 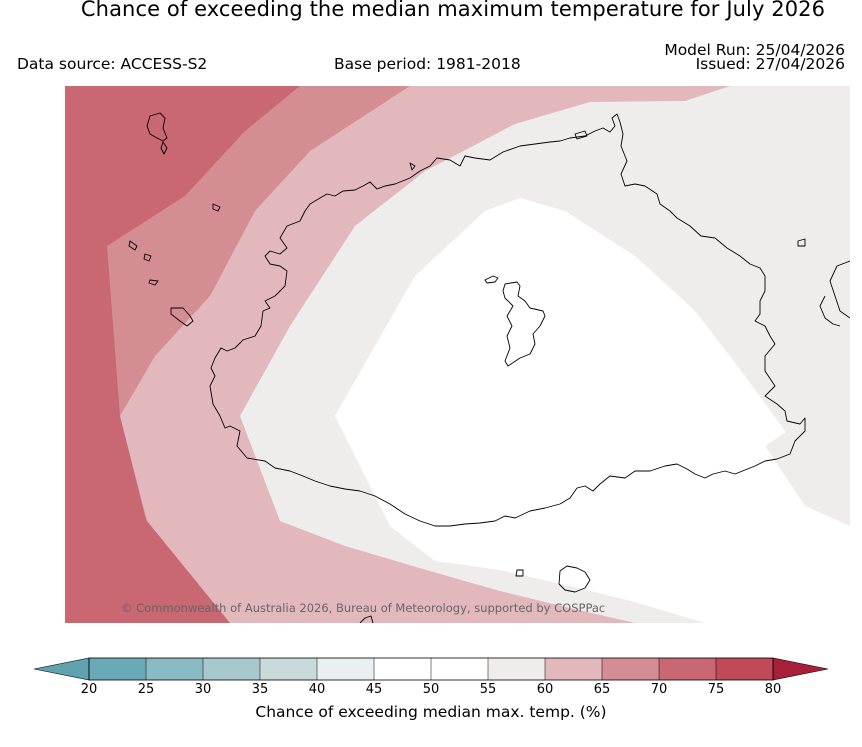 What do you see at coordinates (412, 166) in the screenshot?
I see `island-north-b` at bounding box center [412, 166].